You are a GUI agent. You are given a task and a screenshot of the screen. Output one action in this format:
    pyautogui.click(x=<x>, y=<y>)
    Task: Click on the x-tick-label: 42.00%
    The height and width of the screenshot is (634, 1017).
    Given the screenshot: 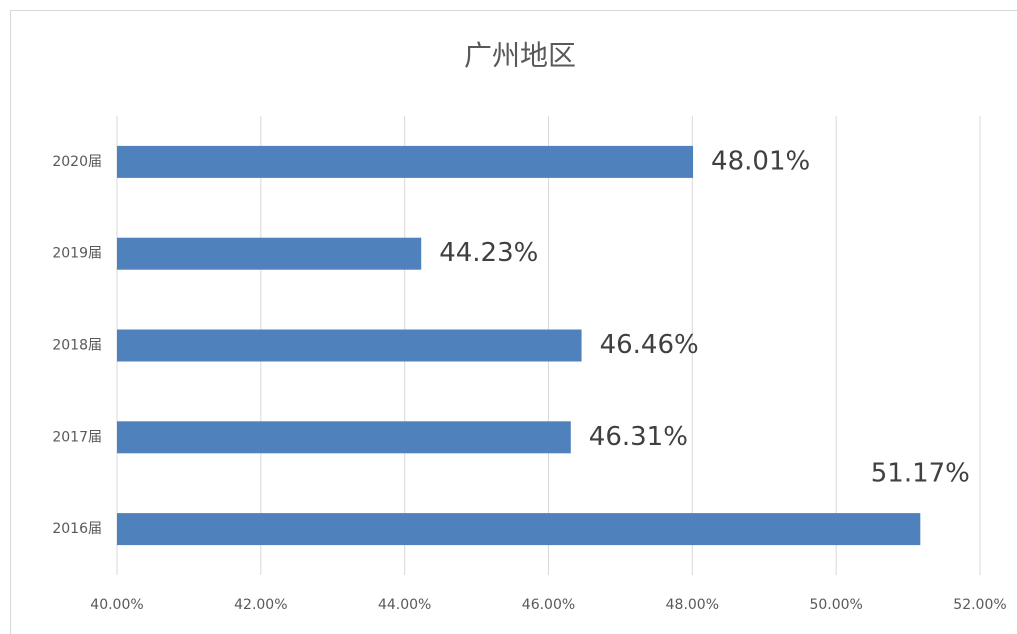 What is the action you would take?
    pyautogui.click(x=260, y=605)
    